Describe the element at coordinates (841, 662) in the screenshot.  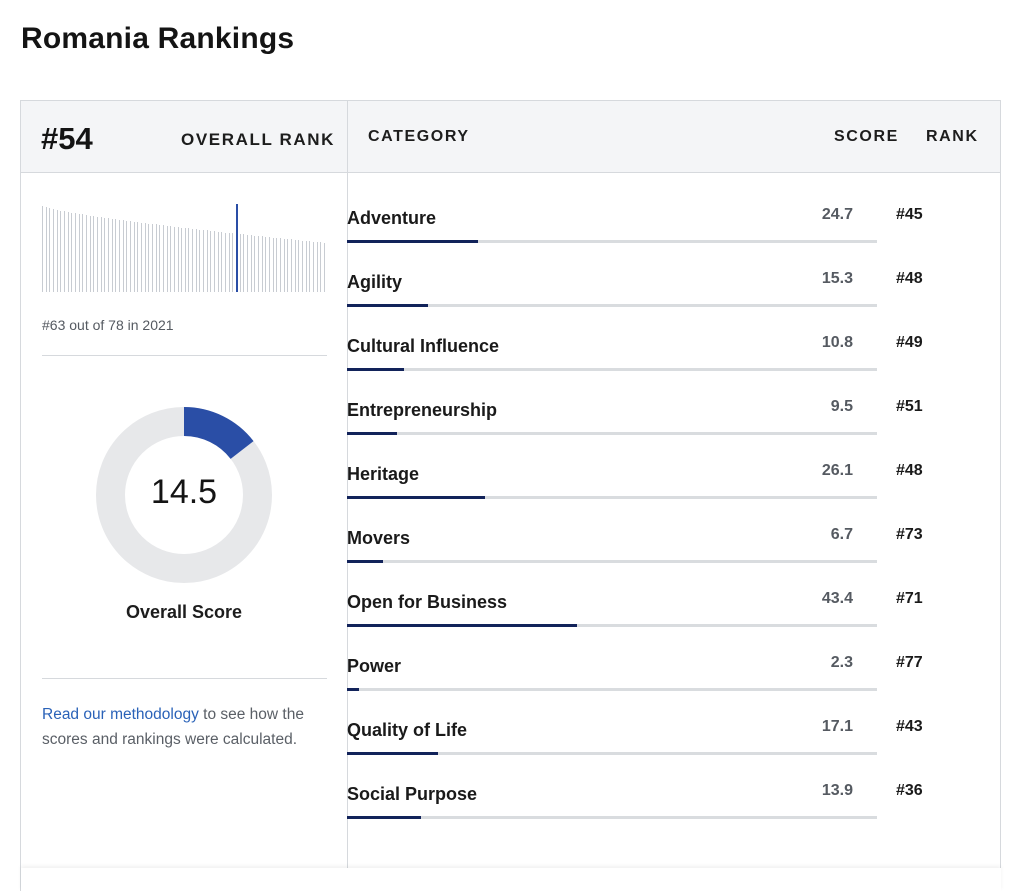
I see `category-score: 2.3` at that location.